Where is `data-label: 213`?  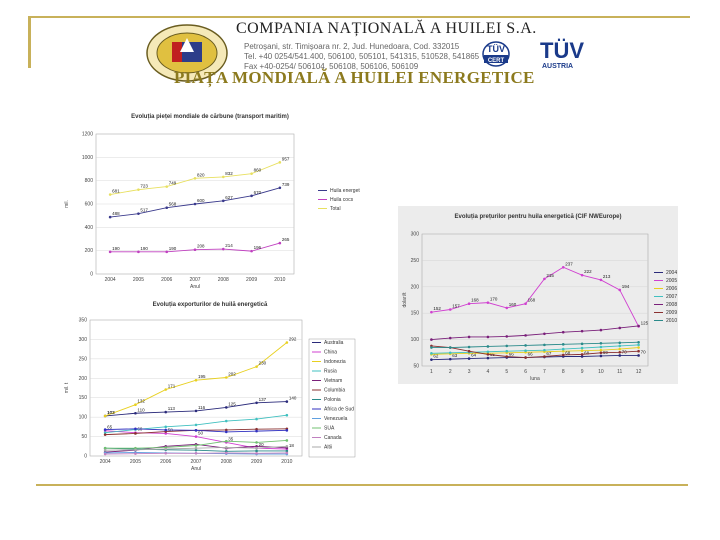
data-label: 213 is located at coordinates (607, 276).